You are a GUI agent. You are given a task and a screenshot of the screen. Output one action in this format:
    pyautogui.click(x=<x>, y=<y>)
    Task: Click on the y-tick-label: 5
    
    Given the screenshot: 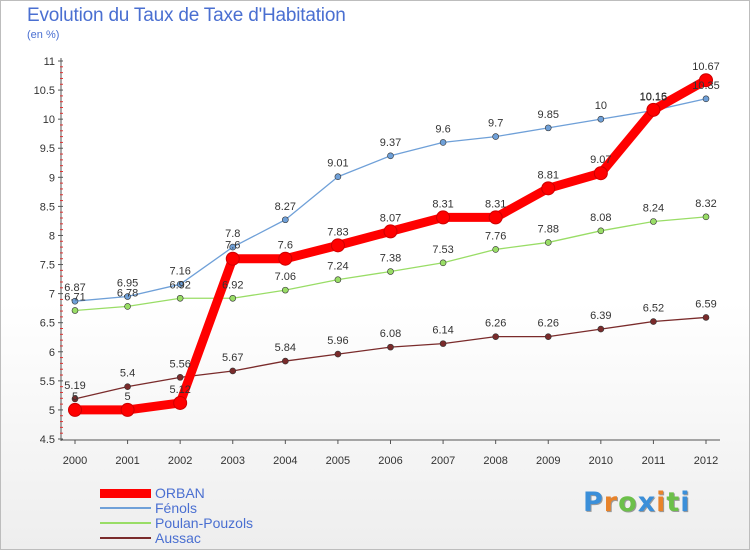 What is the action you would take?
    pyautogui.click(x=52, y=411)
    